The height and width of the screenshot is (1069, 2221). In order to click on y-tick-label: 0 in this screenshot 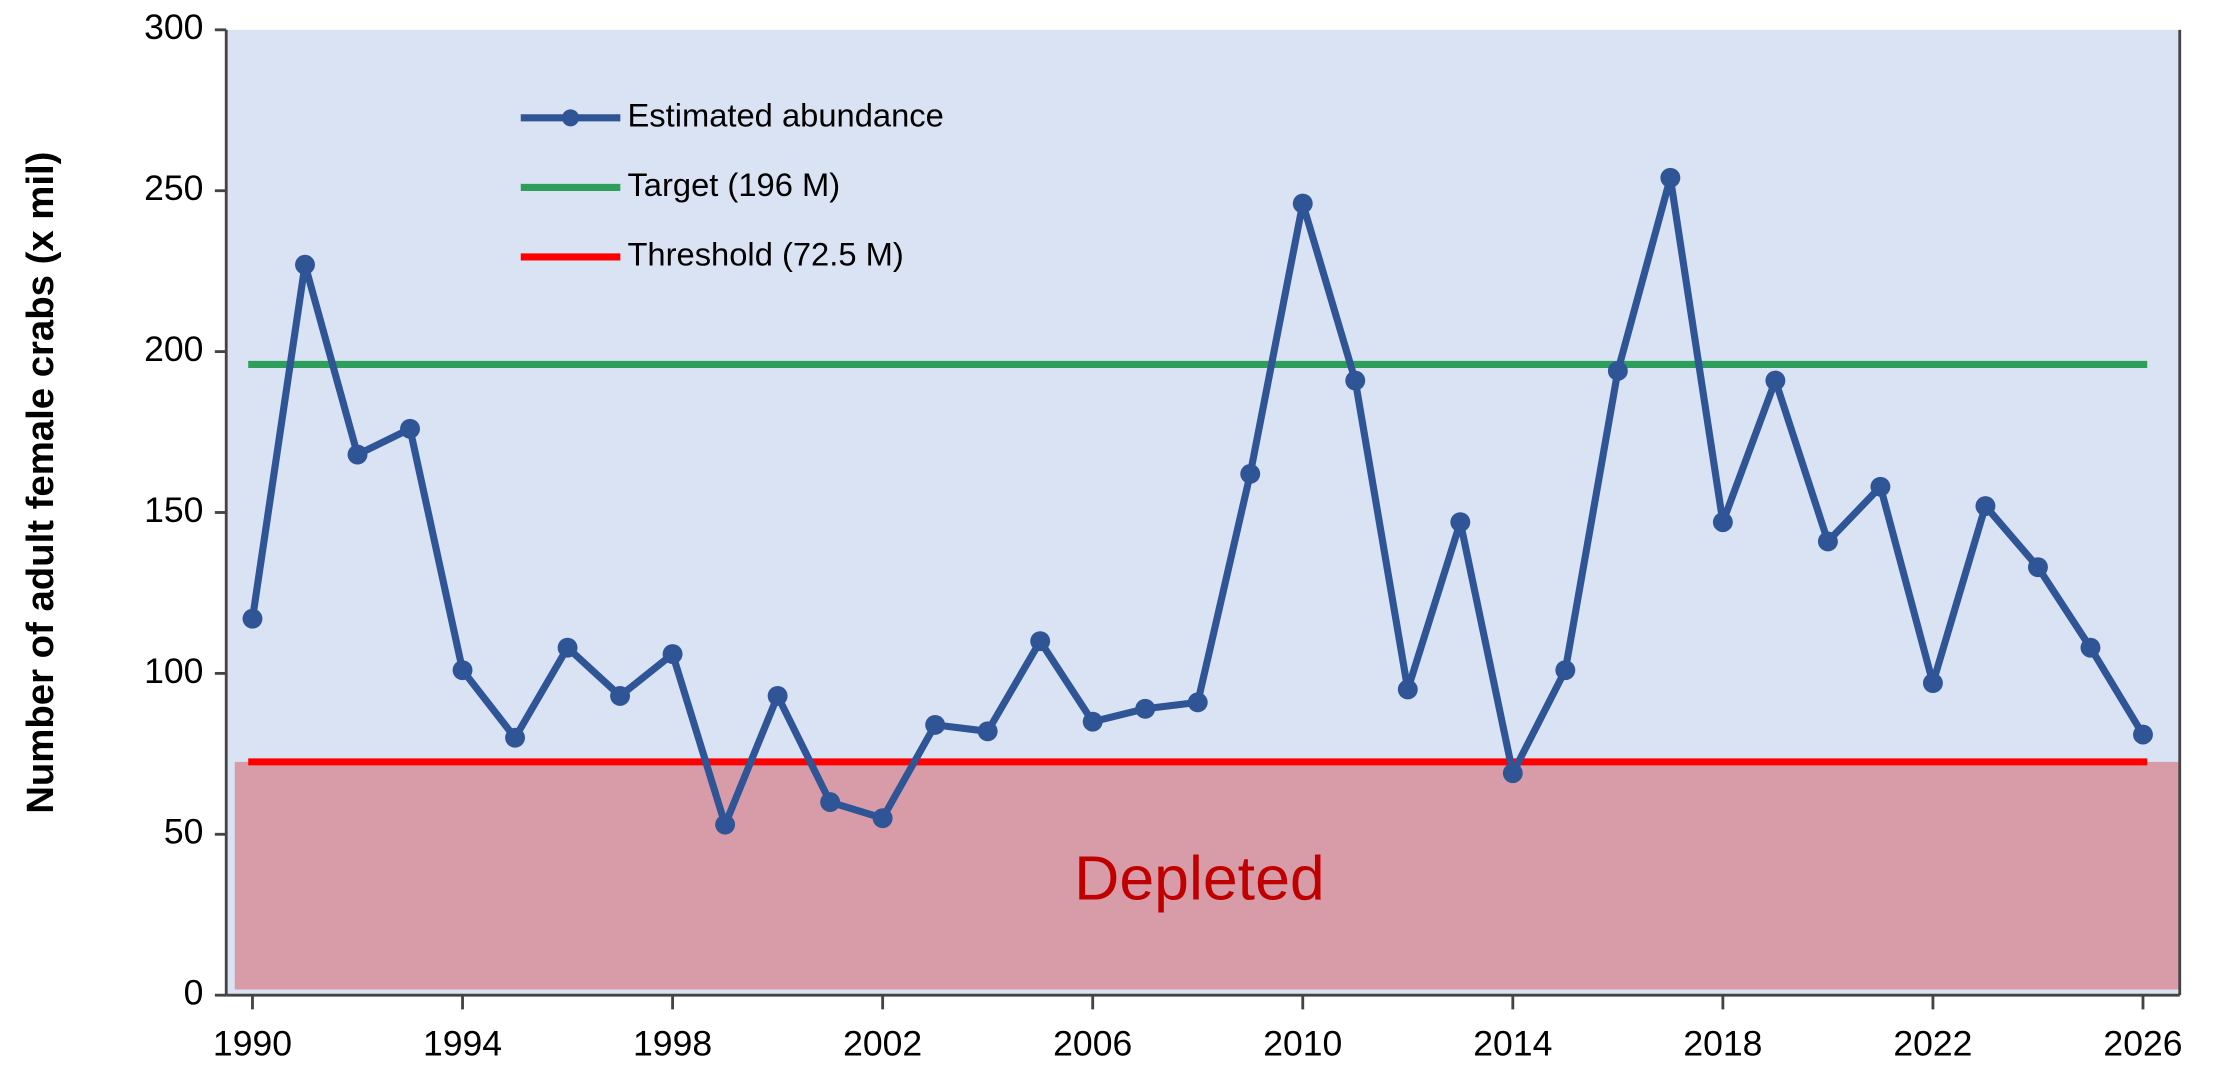, I will do `click(194, 993)`.